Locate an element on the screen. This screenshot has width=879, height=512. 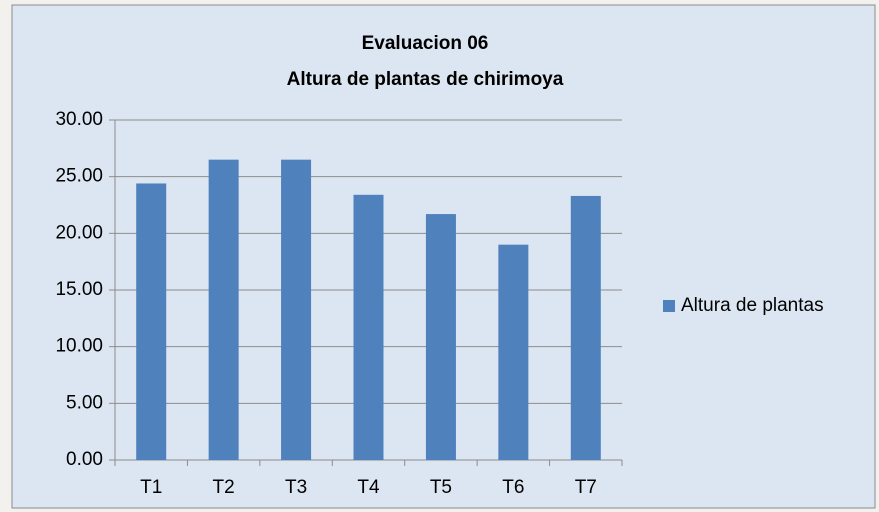
y-tick-label: 10.00 is located at coordinates (79, 346).